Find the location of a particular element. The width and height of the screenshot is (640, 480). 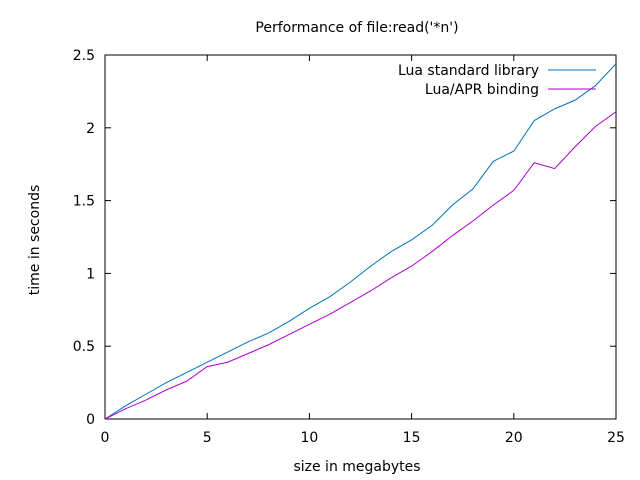

y-tick-label: 2 is located at coordinates (90, 129).